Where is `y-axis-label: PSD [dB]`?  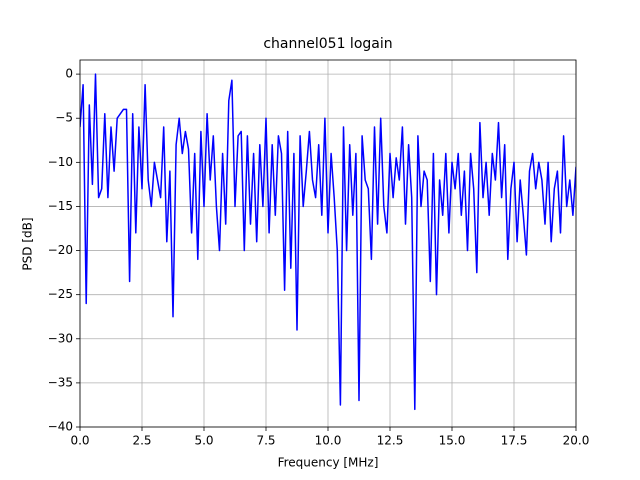 y-axis-label: PSD [dB] is located at coordinates (28, 243).